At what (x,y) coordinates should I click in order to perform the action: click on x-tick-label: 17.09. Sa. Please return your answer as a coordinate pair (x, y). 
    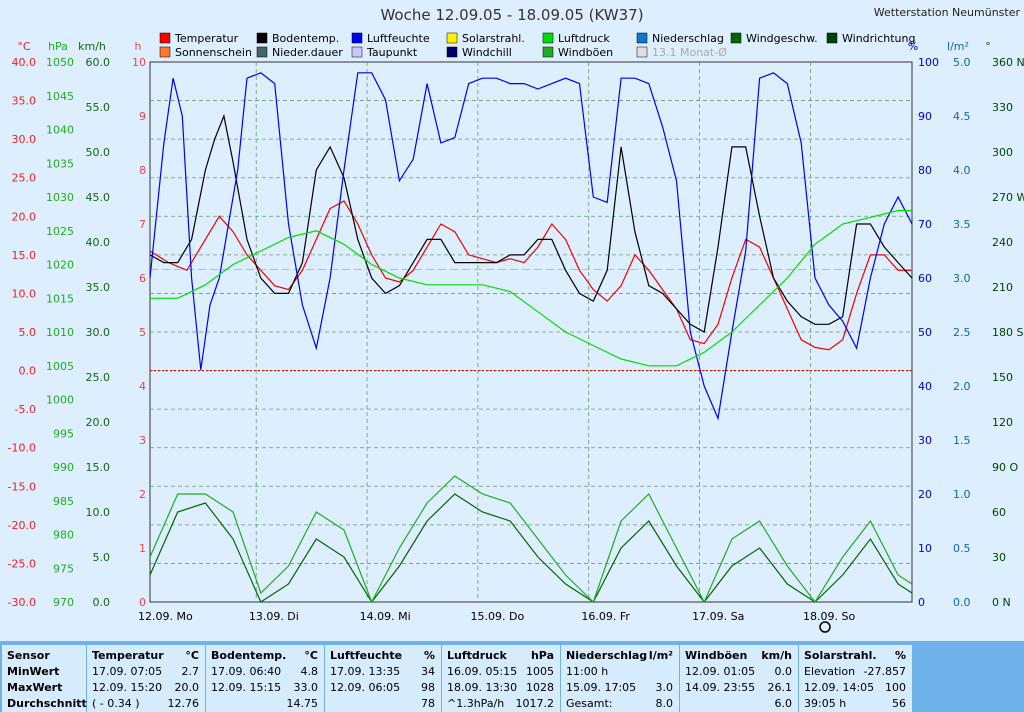
    Looking at the image, I should click on (718, 616).